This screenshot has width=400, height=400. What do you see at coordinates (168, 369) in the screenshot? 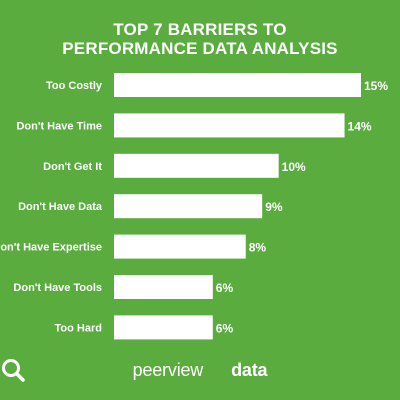
I see `brand-name-left: peerview` at bounding box center [168, 369].